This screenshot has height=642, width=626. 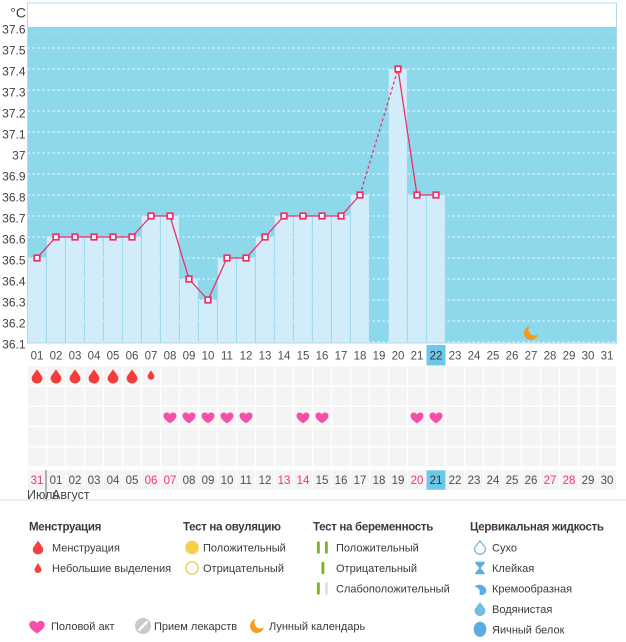 I want to click on svg-text: 36.4, so click(x=14, y=282).